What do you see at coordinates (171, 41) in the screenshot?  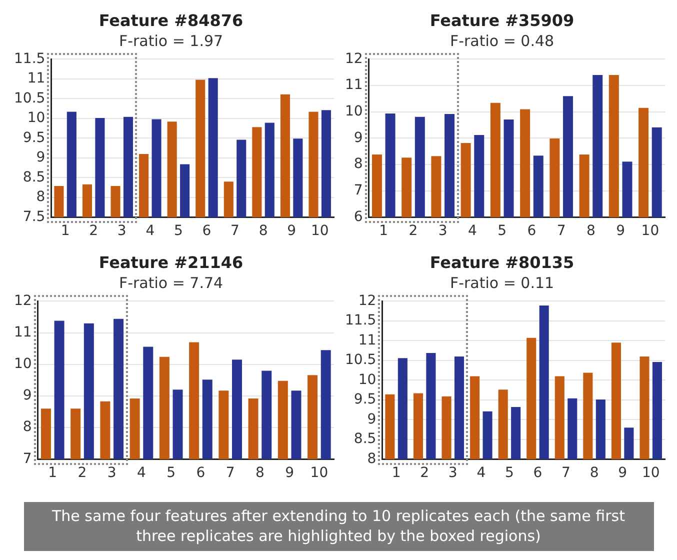 I see `chart-subtitle: F-ratio = 1.97` at bounding box center [171, 41].